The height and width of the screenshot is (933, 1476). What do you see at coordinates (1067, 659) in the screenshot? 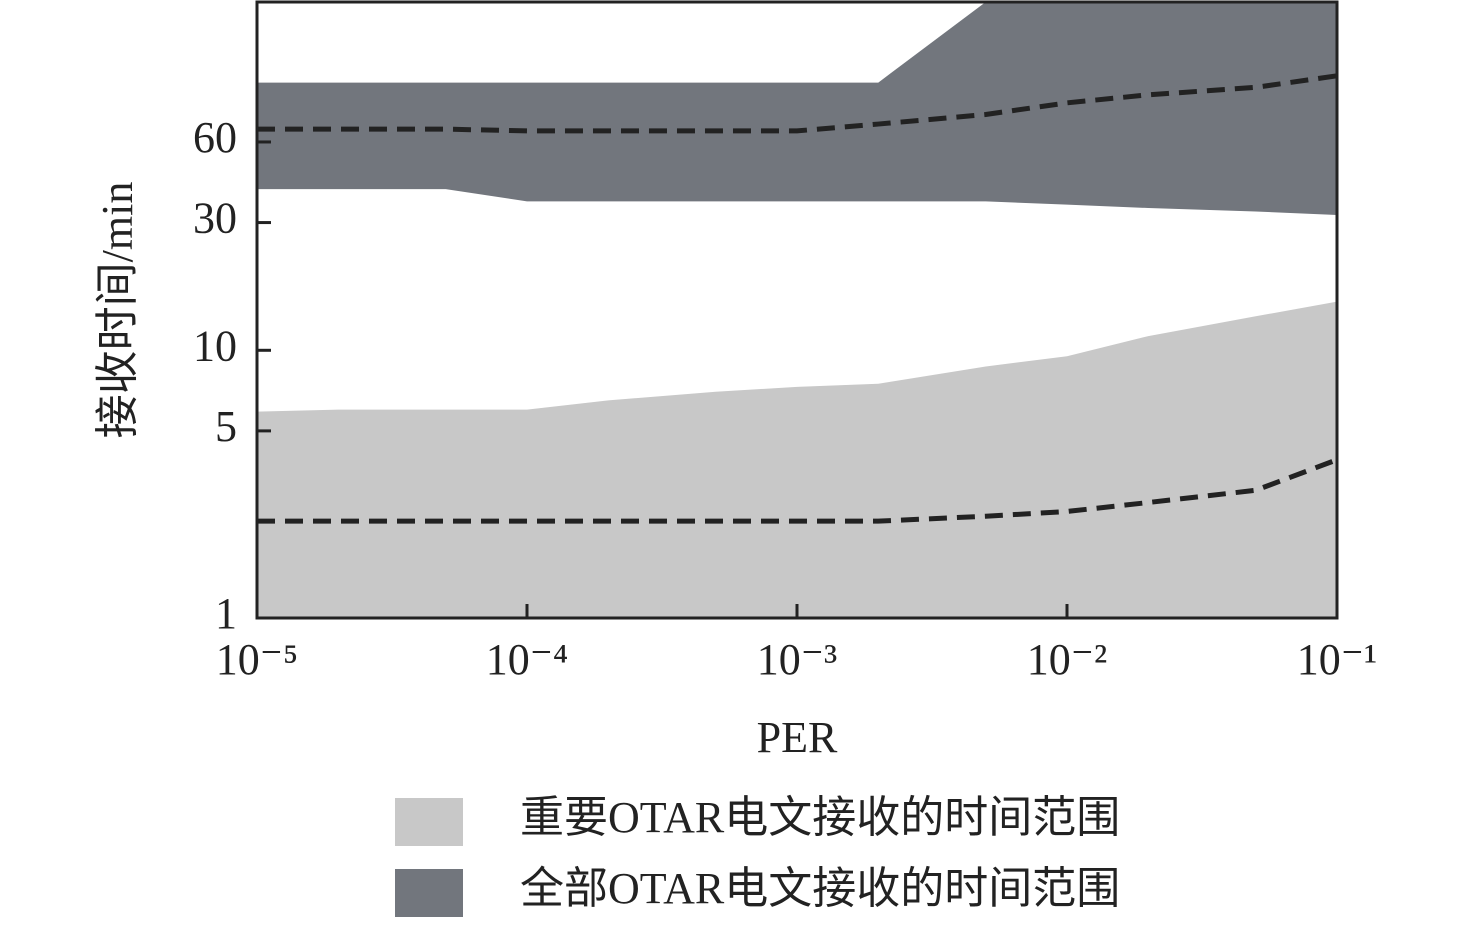
I see `x-tick-label: 10⁻²` at bounding box center [1067, 659].